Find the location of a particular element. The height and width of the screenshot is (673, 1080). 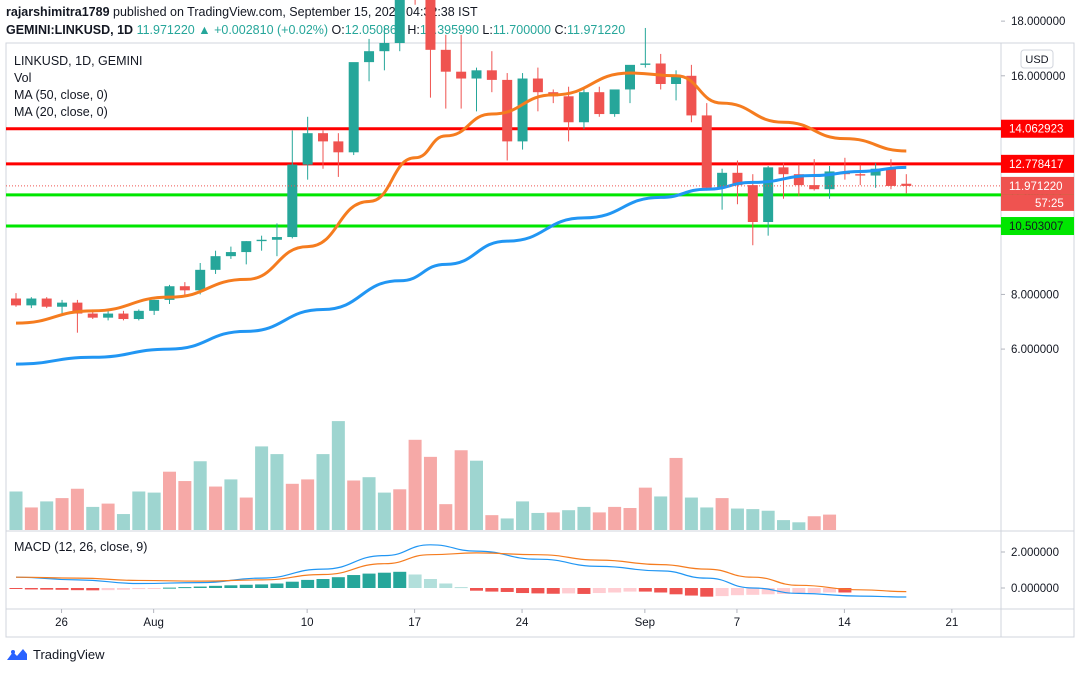

legend-vol: Vol is located at coordinates (22, 78).